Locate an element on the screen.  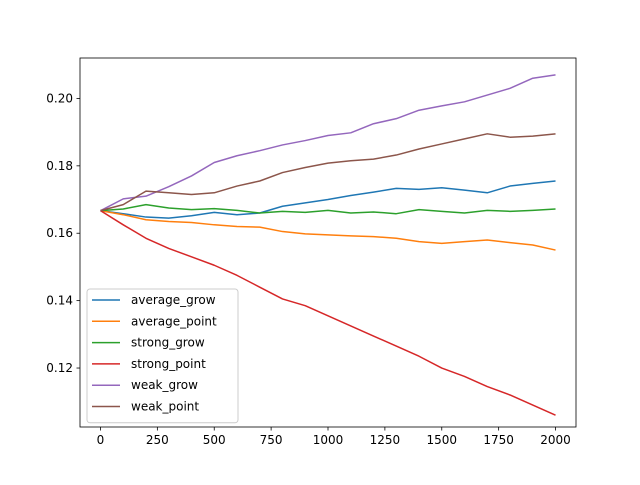
series-line-average-grow is located at coordinates (328, 199).